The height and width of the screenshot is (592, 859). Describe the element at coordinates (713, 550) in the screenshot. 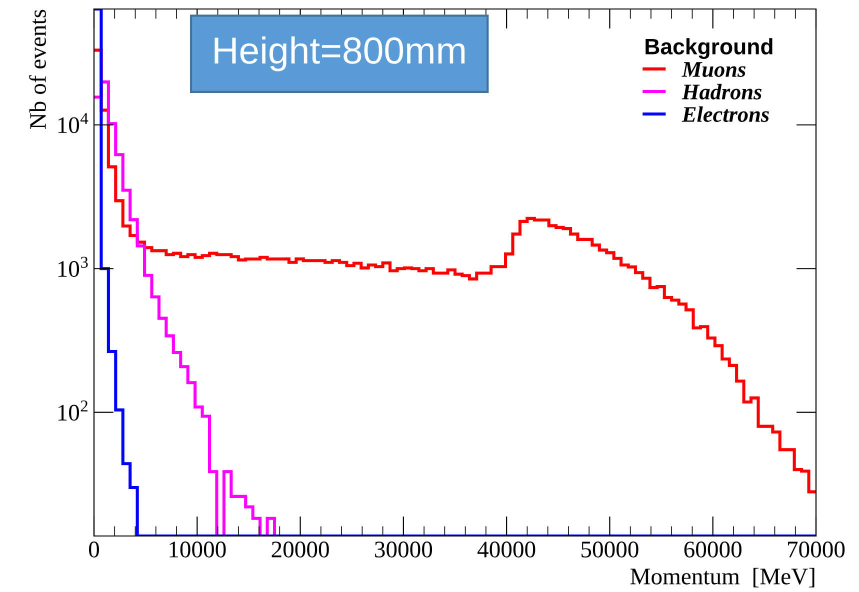

I see `x-tick-label: 60000` at that location.